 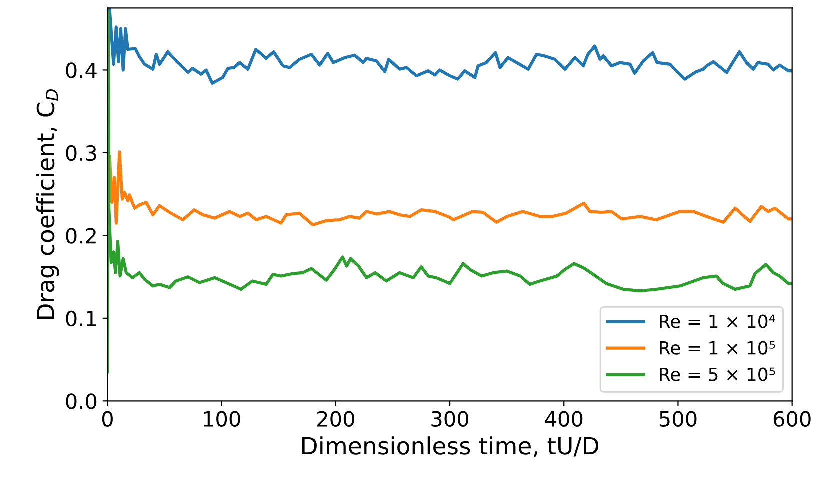 I want to click on x-tick-label: 400, so click(x=564, y=419).